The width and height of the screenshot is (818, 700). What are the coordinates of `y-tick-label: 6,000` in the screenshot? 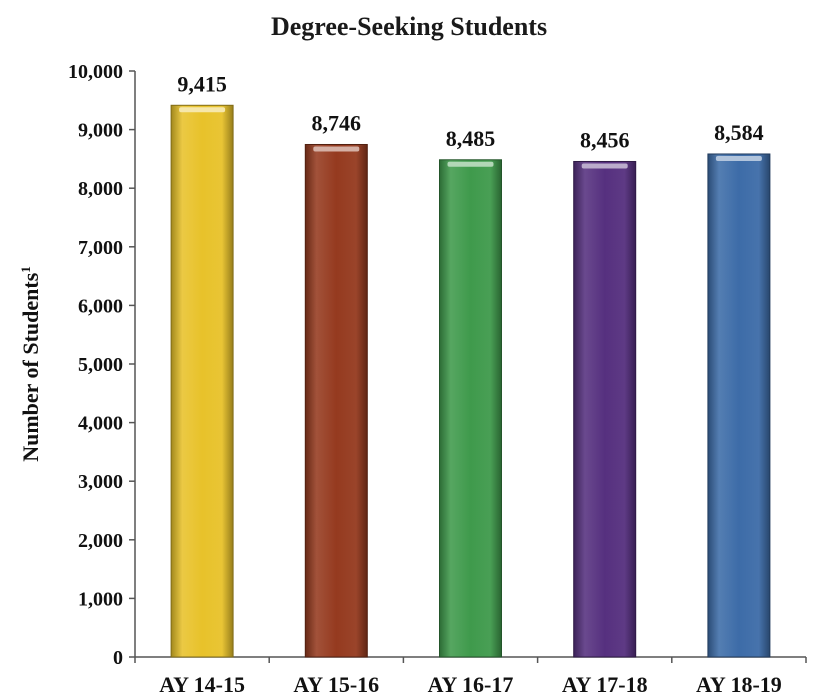 It's located at (100, 306).